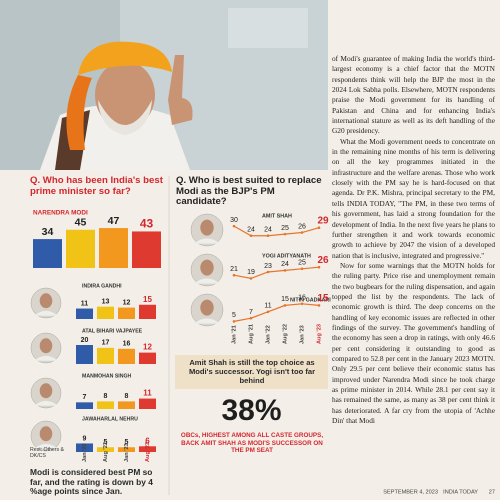  What do you see at coordinates (125, 117) in the screenshot?
I see `beard` at bounding box center [125, 117].